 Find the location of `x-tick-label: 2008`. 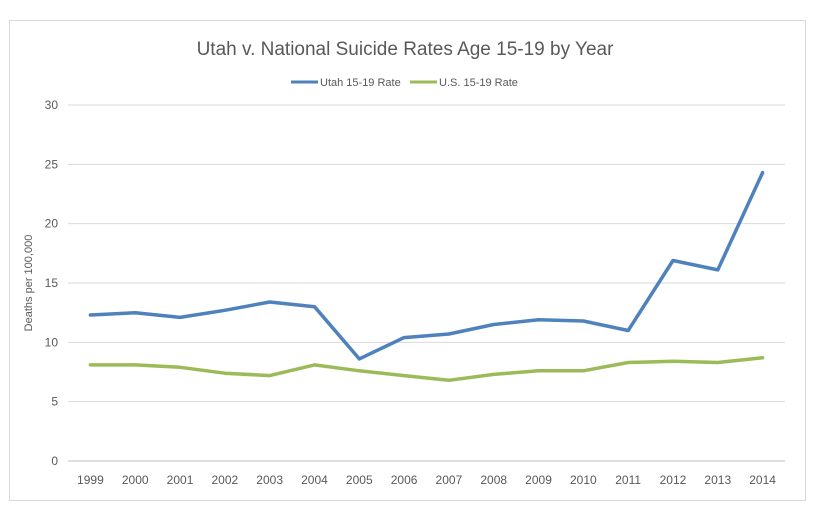

x-tick-label: 2008 is located at coordinates (493, 480).